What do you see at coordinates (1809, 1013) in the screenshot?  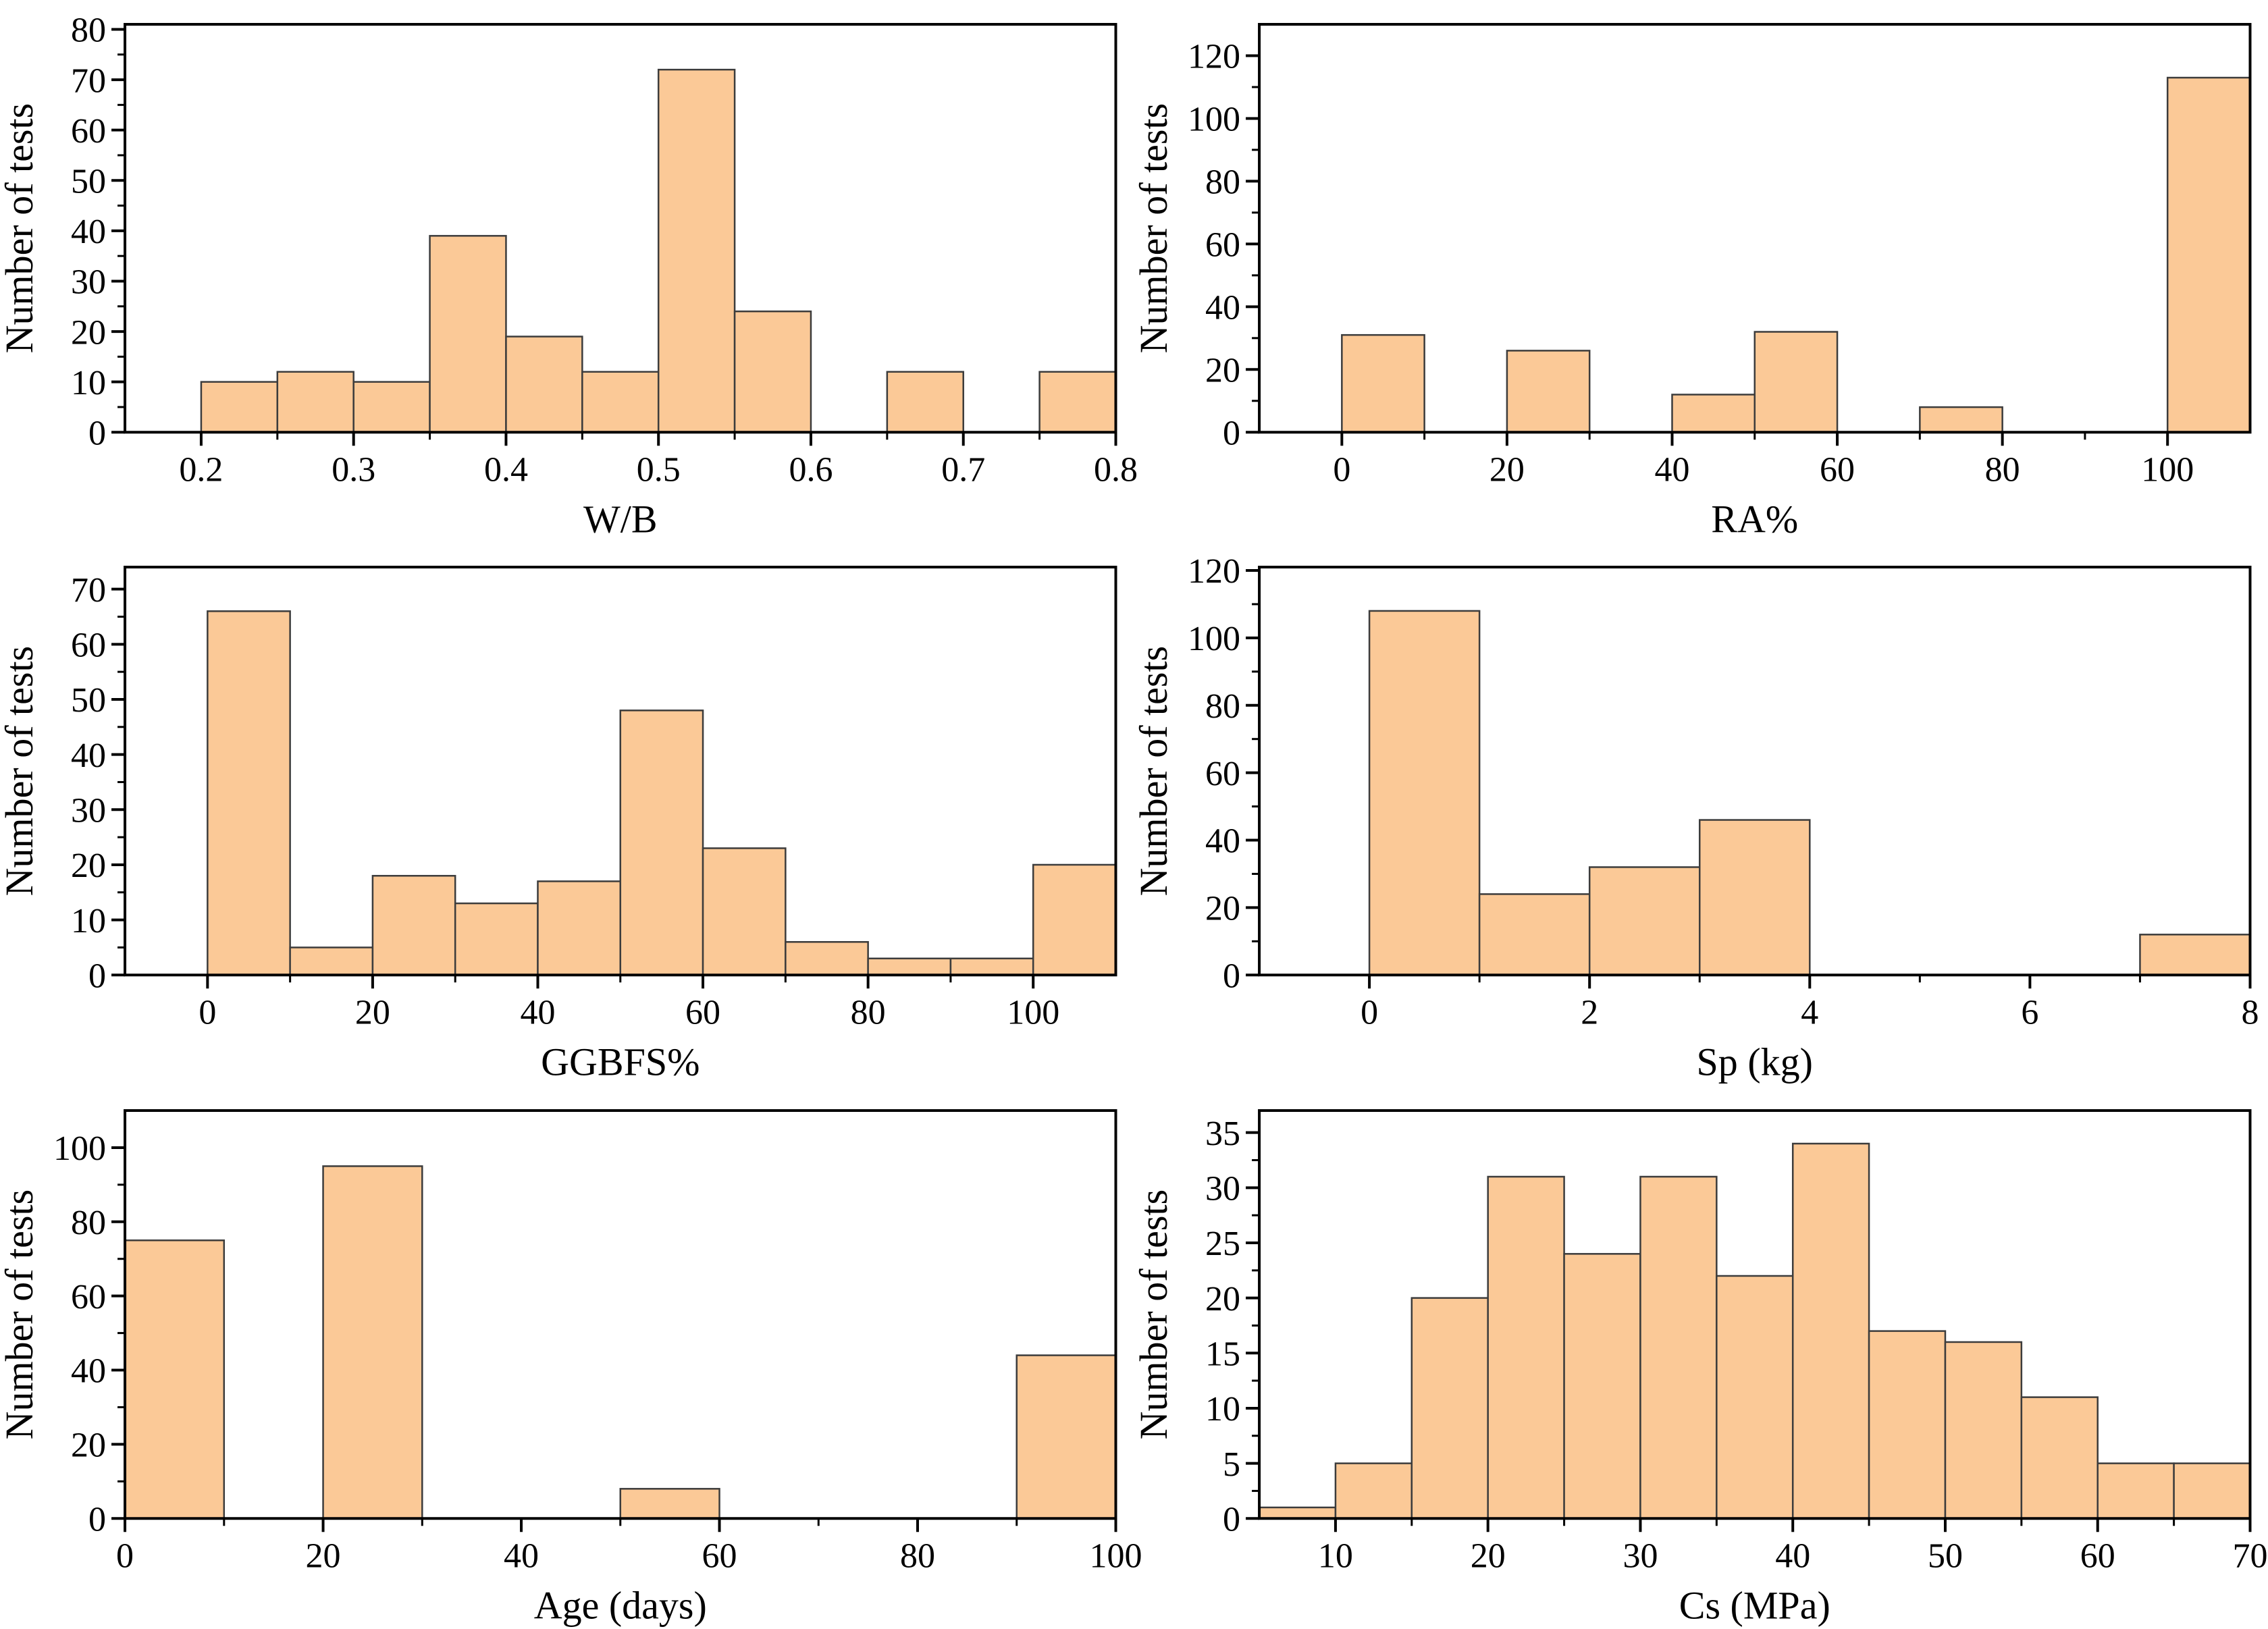 I see `x-tick-label: 4` at bounding box center [1809, 1013].